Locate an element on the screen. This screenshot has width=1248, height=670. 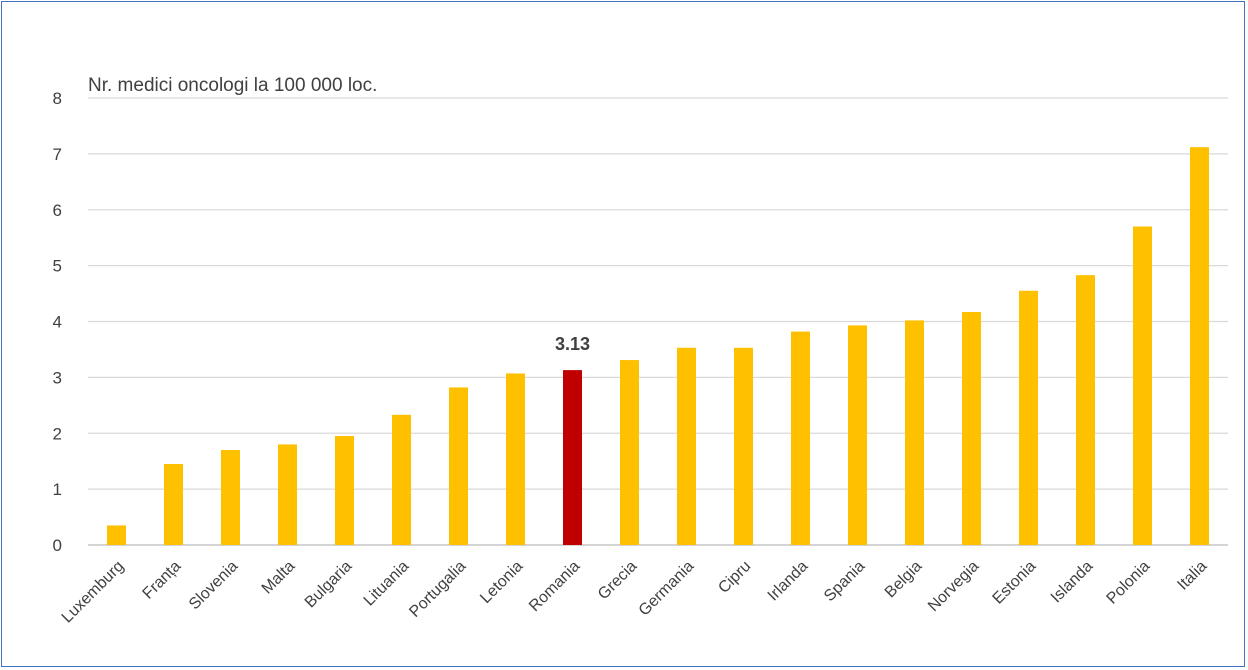
y-tick-label: 5 is located at coordinates (57, 266).